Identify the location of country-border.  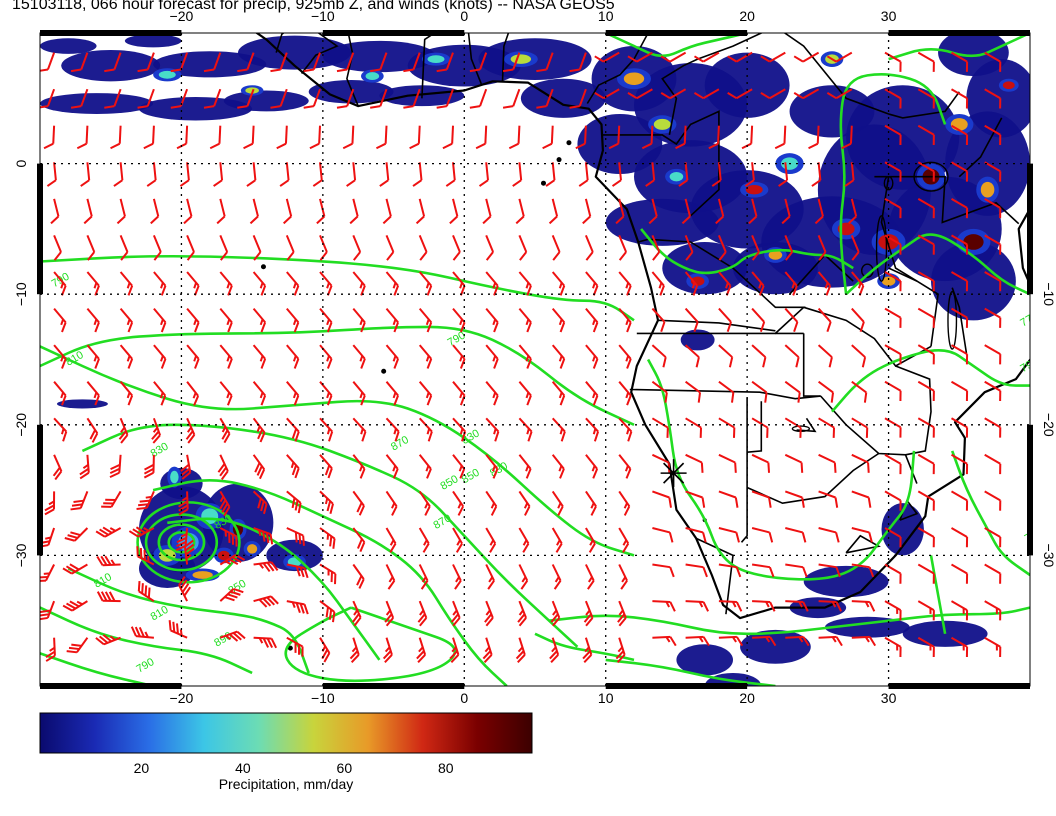
(813, 478).